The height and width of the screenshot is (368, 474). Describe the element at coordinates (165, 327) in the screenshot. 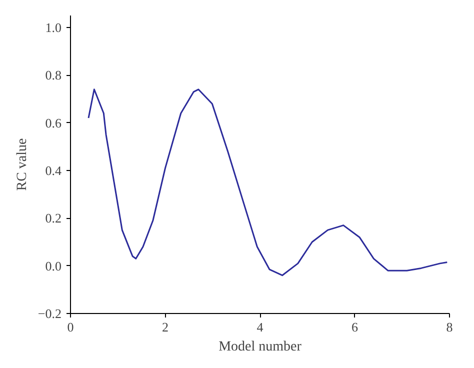

I see `x-tick-label: 2` at that location.